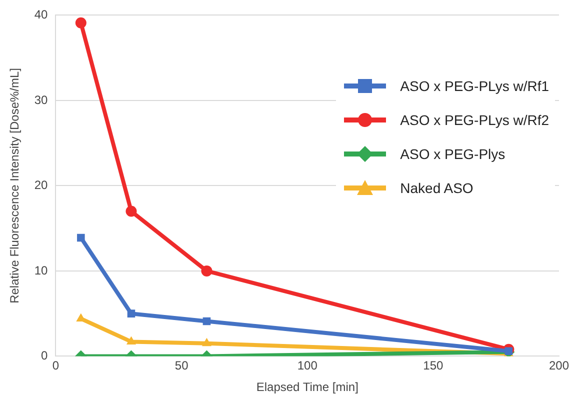  Describe the element at coordinates (474, 120) in the screenshot. I see `legend-label: ASO x PEG-PLys w/Rf2` at that location.